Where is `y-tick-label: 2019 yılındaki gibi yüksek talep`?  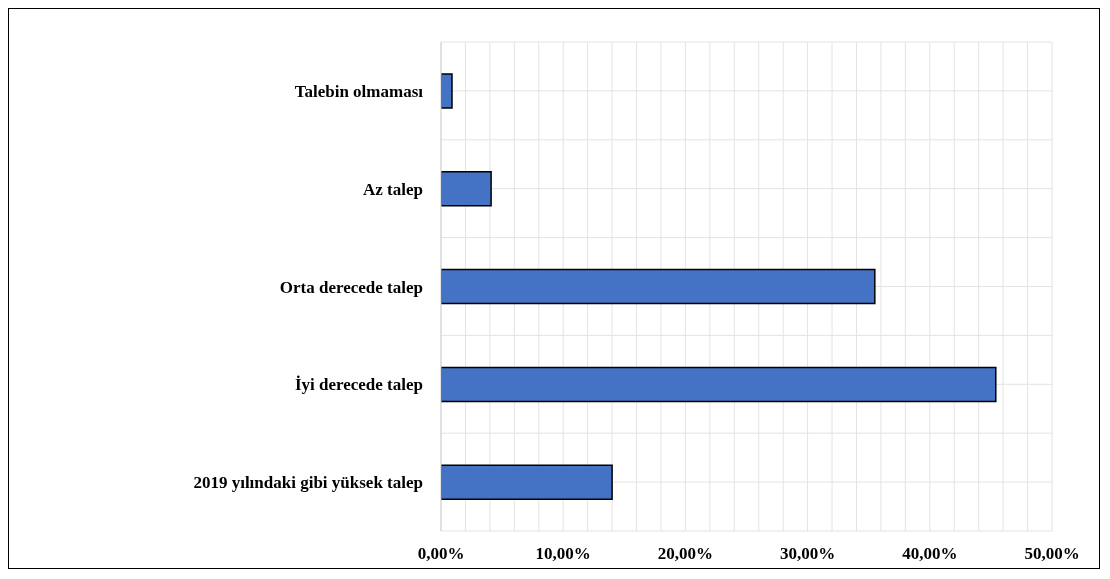
y-tick-label: 2019 yılındaki gibi yüksek talep is located at coordinates (308, 483).